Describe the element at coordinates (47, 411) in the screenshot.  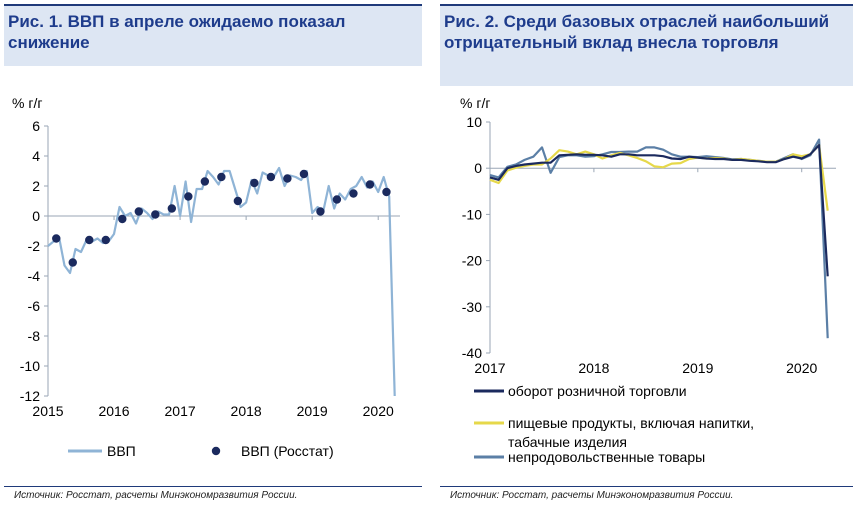
I see `x-tick-label: 2015` at that location.